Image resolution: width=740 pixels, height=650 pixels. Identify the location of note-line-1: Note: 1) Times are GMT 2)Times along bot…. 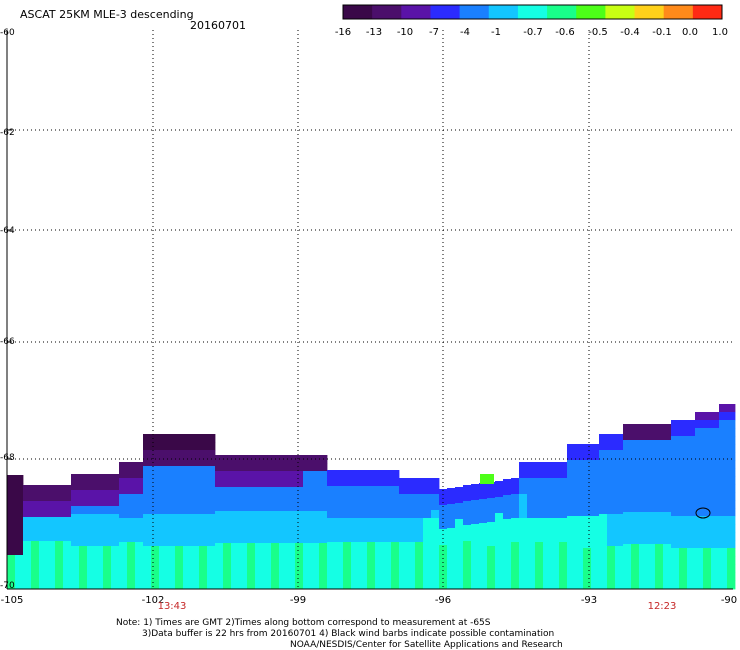
(303, 623).